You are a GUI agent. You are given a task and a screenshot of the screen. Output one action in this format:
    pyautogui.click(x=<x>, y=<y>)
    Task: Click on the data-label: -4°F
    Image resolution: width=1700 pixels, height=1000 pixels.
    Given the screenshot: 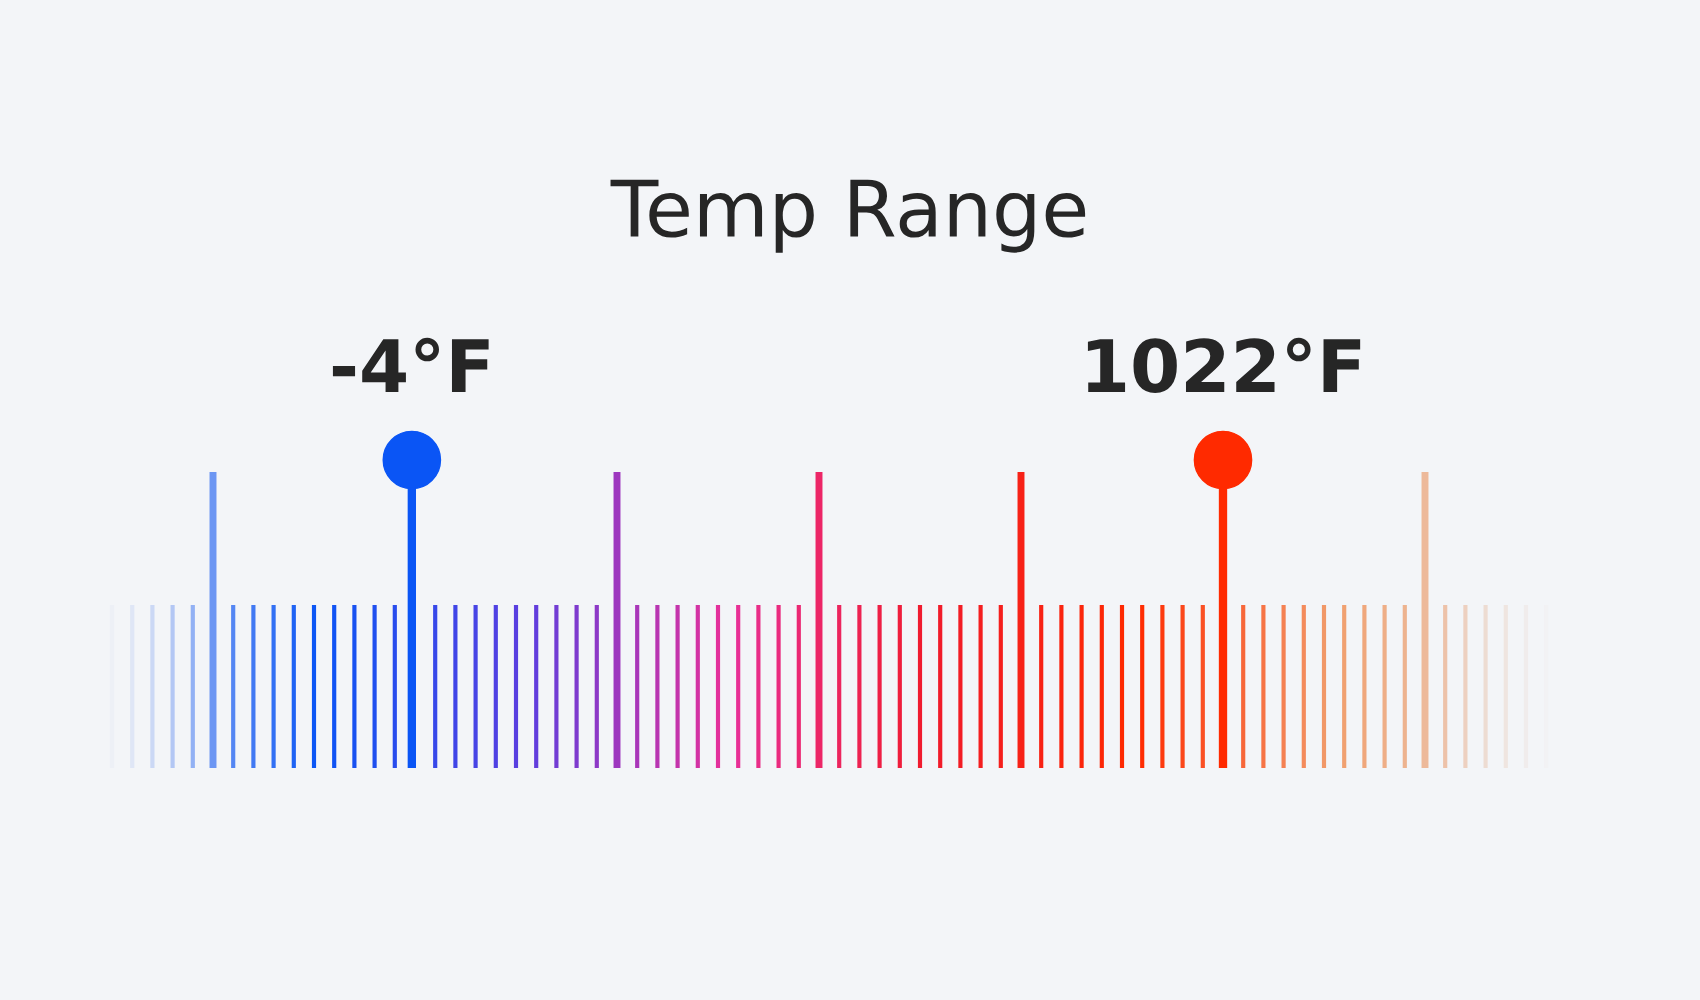 What is the action you would take?
    pyautogui.click(x=410, y=364)
    